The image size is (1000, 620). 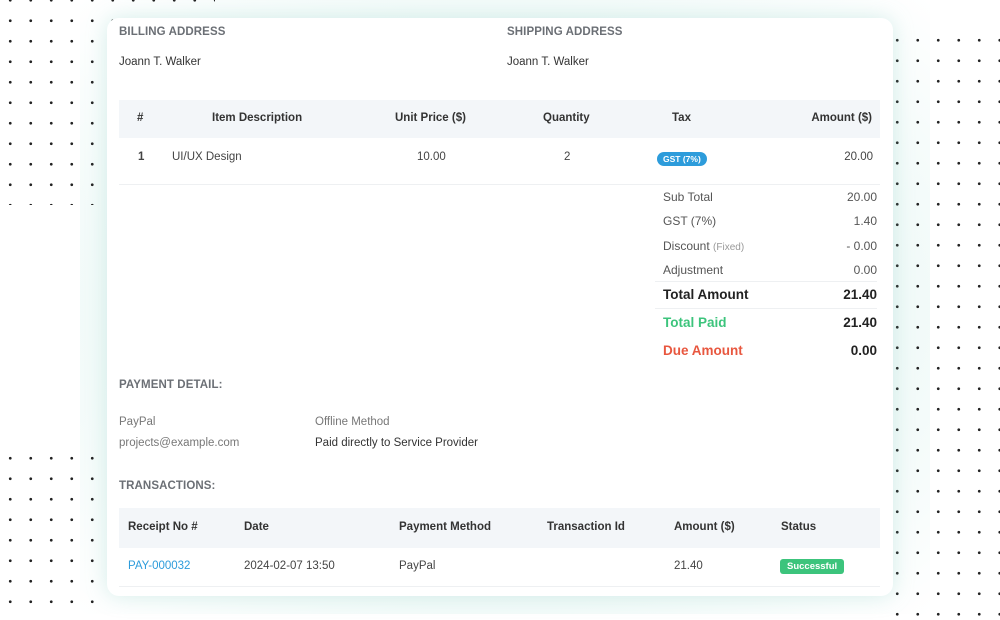 What do you see at coordinates (431, 157) in the screenshot?
I see `item-unit-price: 10.00` at bounding box center [431, 157].